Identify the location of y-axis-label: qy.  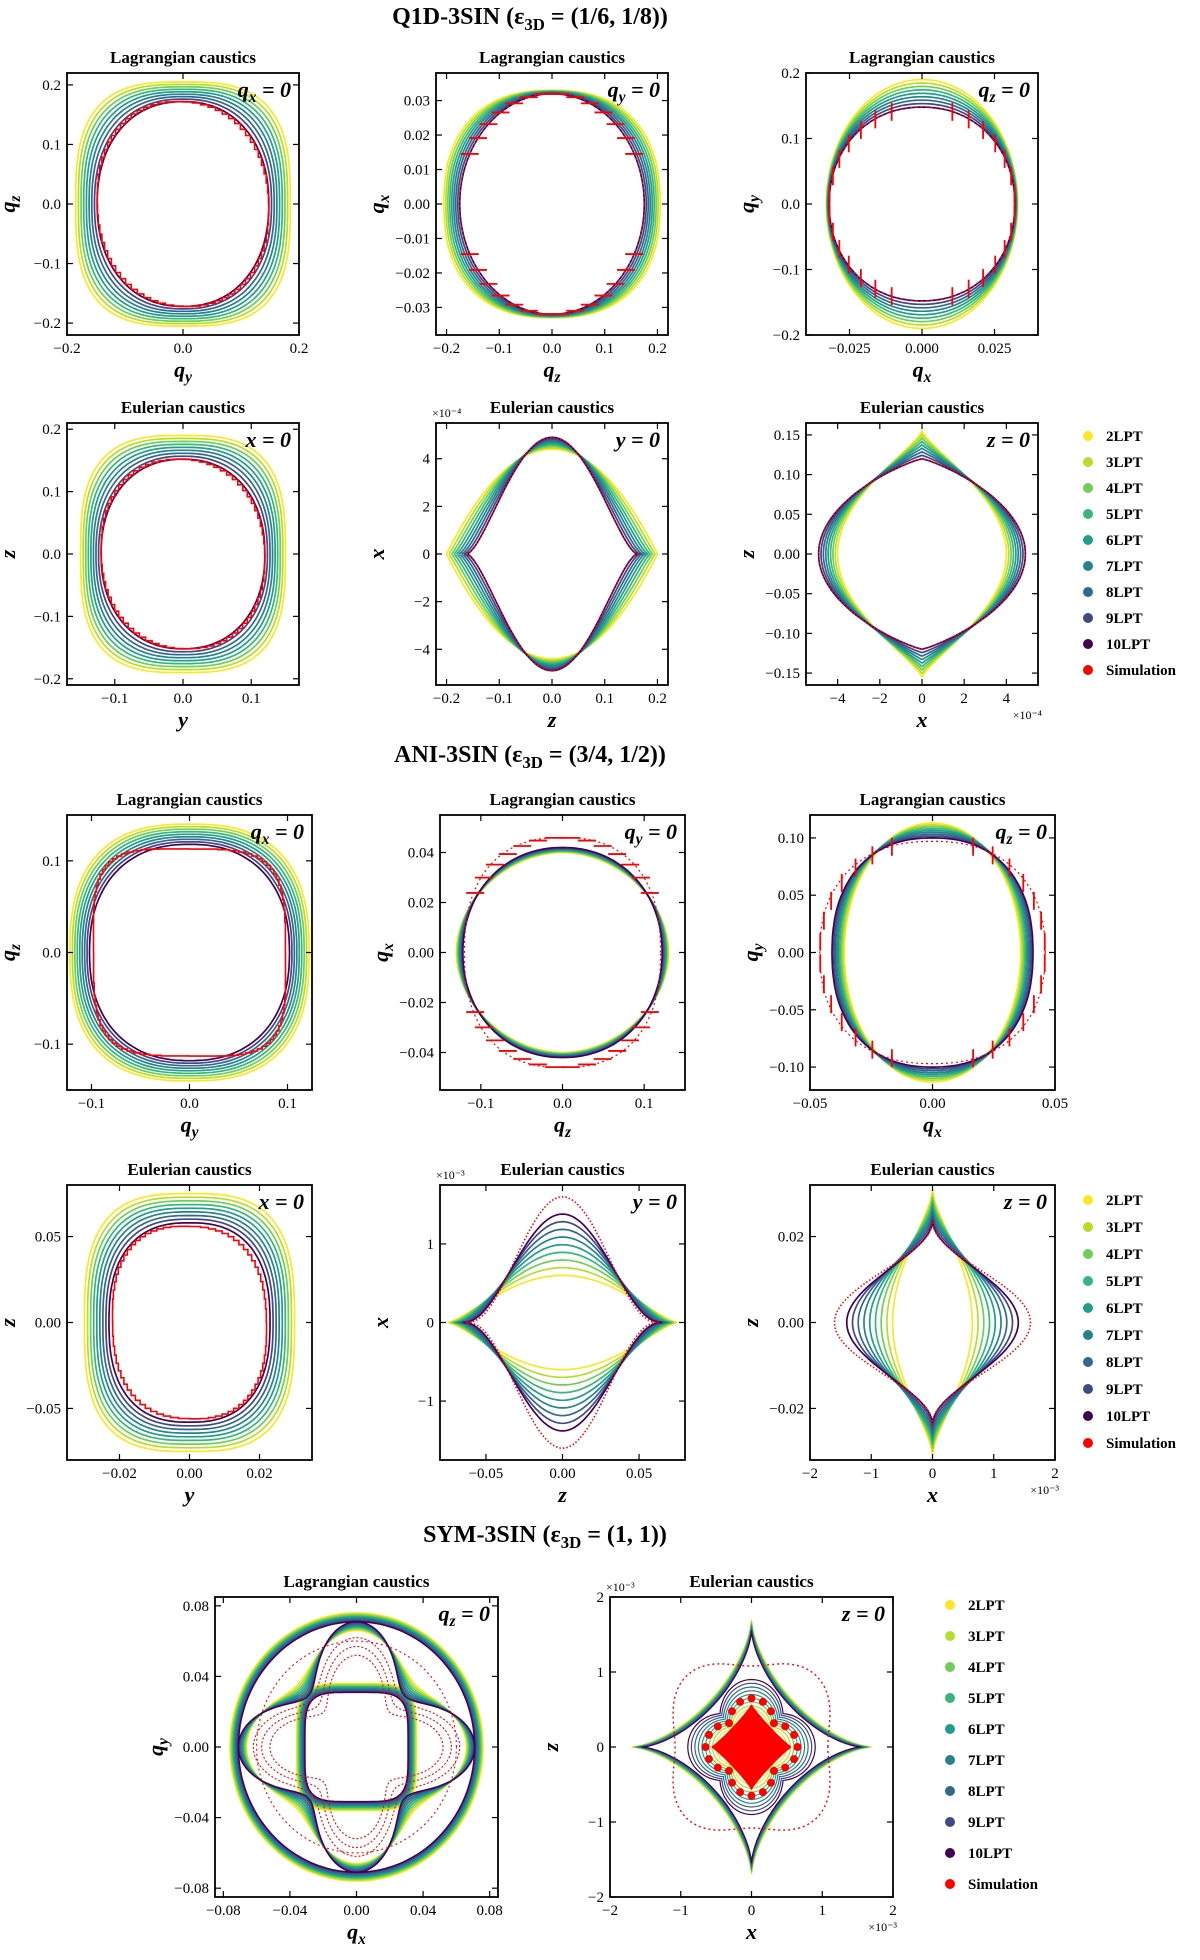
(752, 952).